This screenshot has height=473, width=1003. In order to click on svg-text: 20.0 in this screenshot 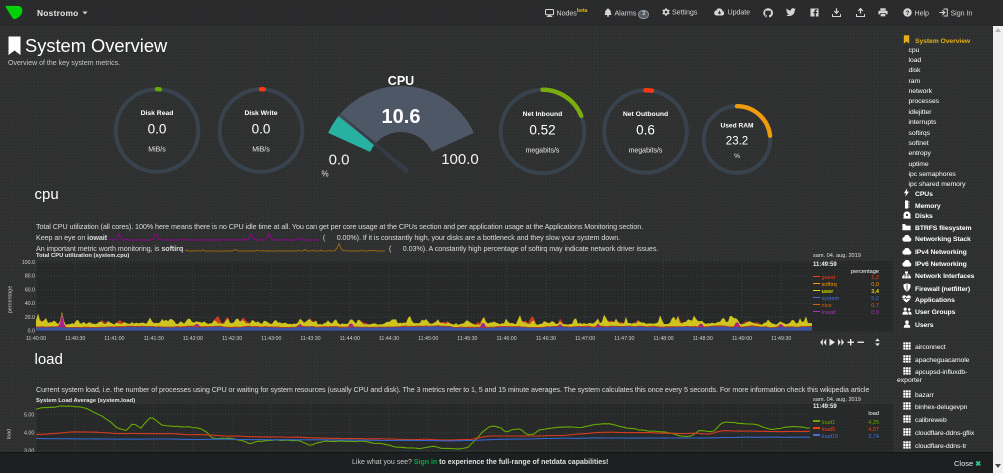, I will do `click(30, 318)`.